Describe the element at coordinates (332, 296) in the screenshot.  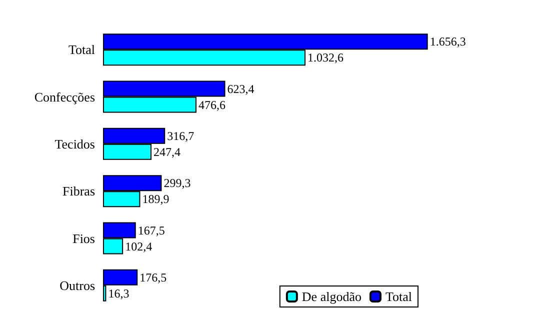
I see `legend-label: De algodão` at that location.